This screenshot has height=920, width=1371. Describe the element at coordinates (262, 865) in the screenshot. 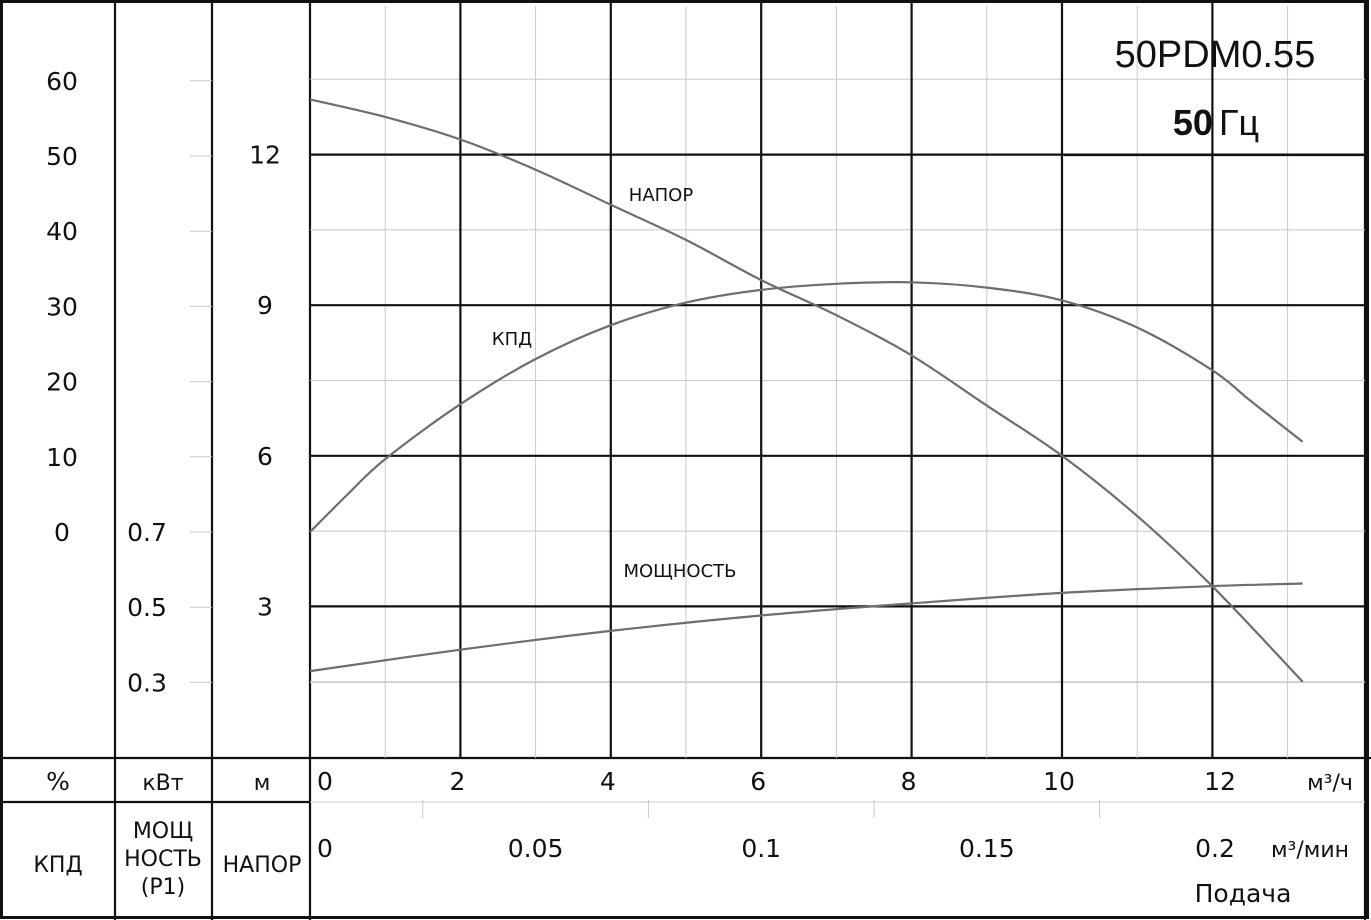

I see `head-axis-name: НАПОР` at that location.